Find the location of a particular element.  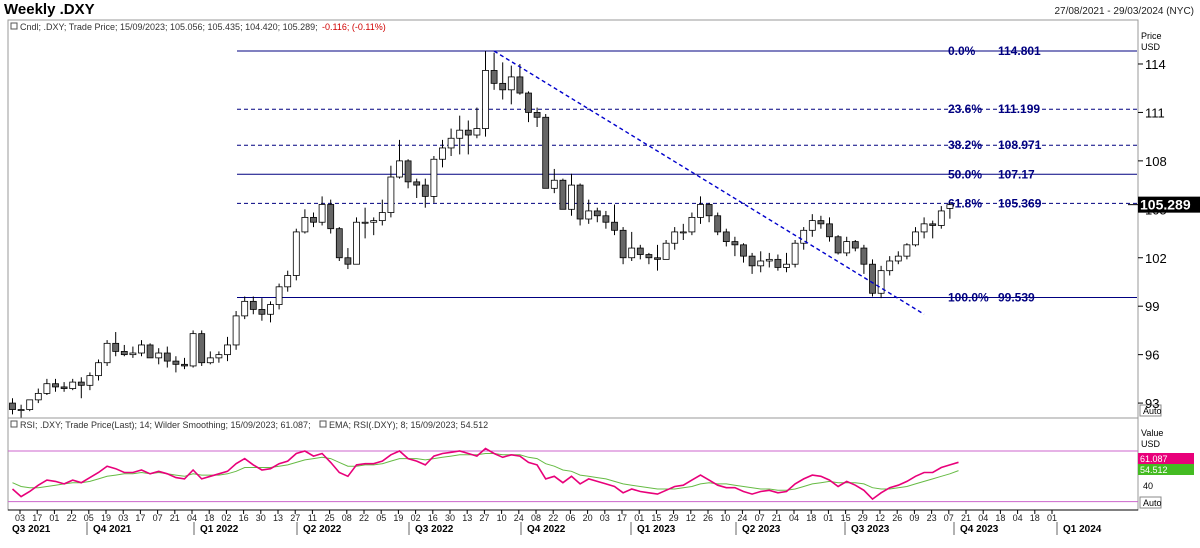

x-tick-label: 01 is located at coordinates (828, 518).